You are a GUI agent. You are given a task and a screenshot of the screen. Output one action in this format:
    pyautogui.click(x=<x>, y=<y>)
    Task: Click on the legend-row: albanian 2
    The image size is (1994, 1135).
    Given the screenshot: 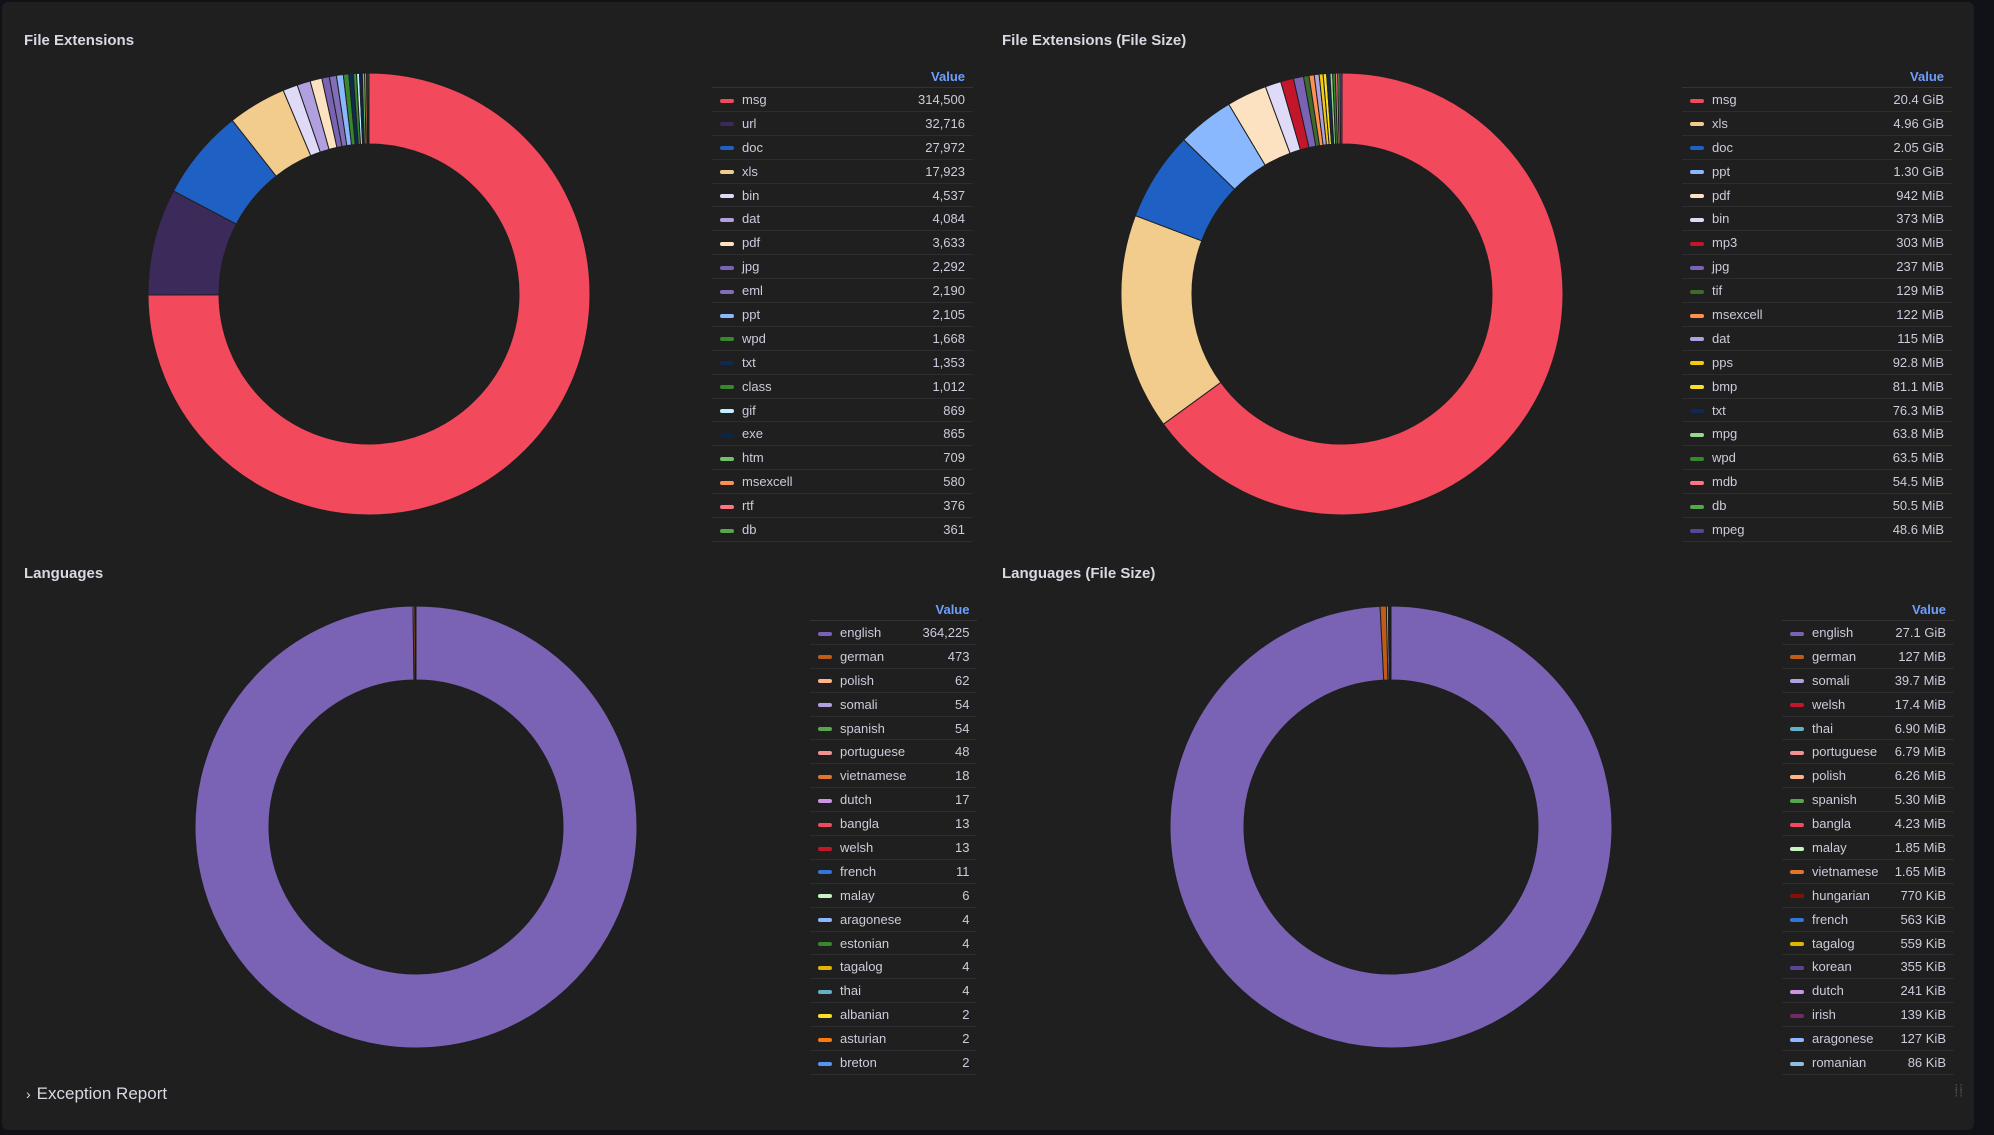 What is the action you would take?
    pyautogui.click(x=894, y=1015)
    